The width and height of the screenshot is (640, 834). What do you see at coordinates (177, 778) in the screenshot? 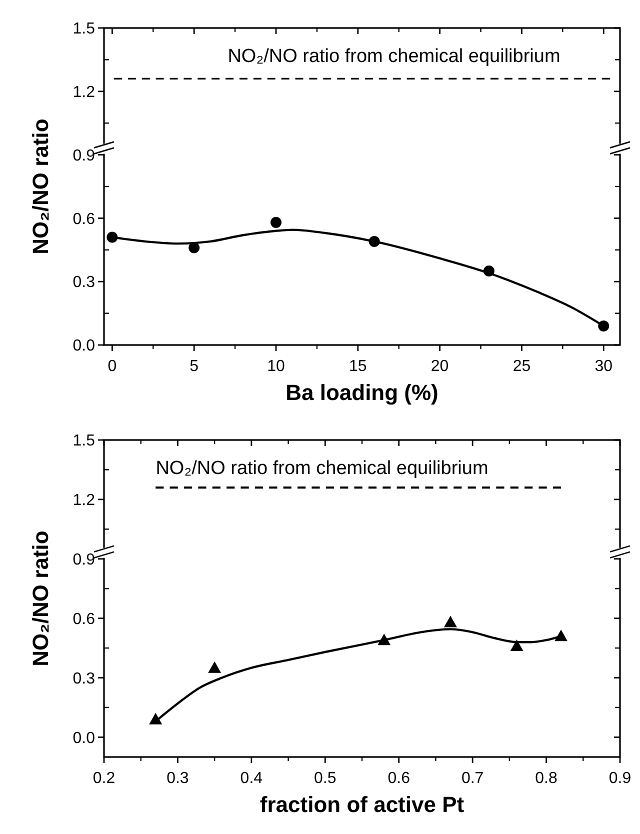
I see `x-tick-label: 0.3` at bounding box center [177, 778].